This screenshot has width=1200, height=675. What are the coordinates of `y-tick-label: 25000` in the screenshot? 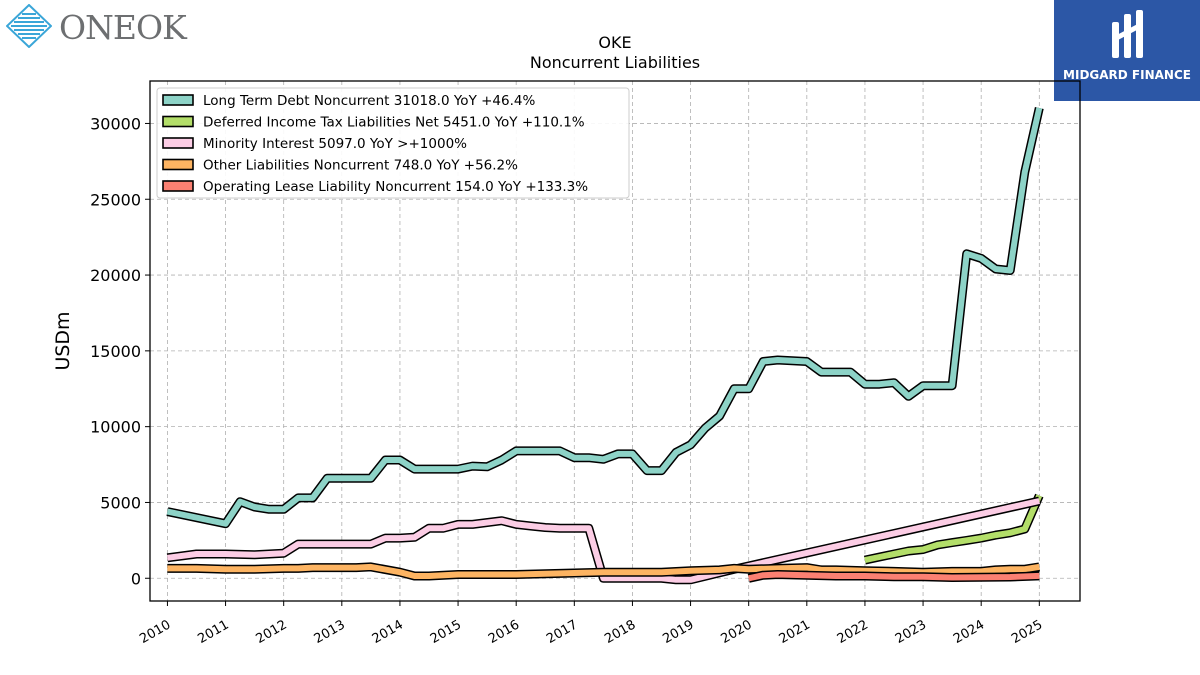 It's located at (115, 199).